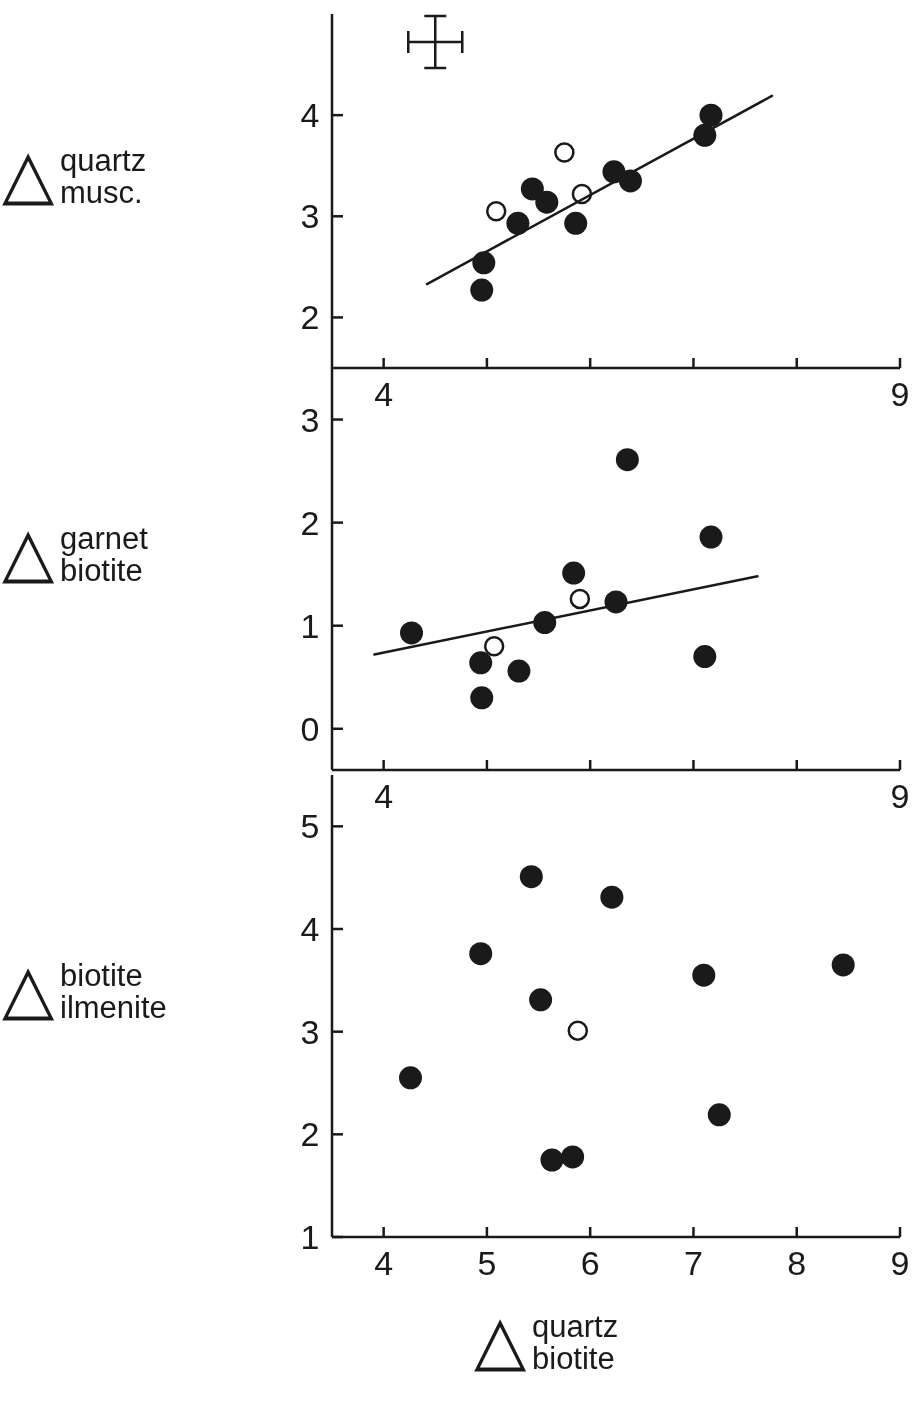  Describe the element at coordinates (797, 1263) in the screenshot. I see `x-tick-label: 8` at that location.